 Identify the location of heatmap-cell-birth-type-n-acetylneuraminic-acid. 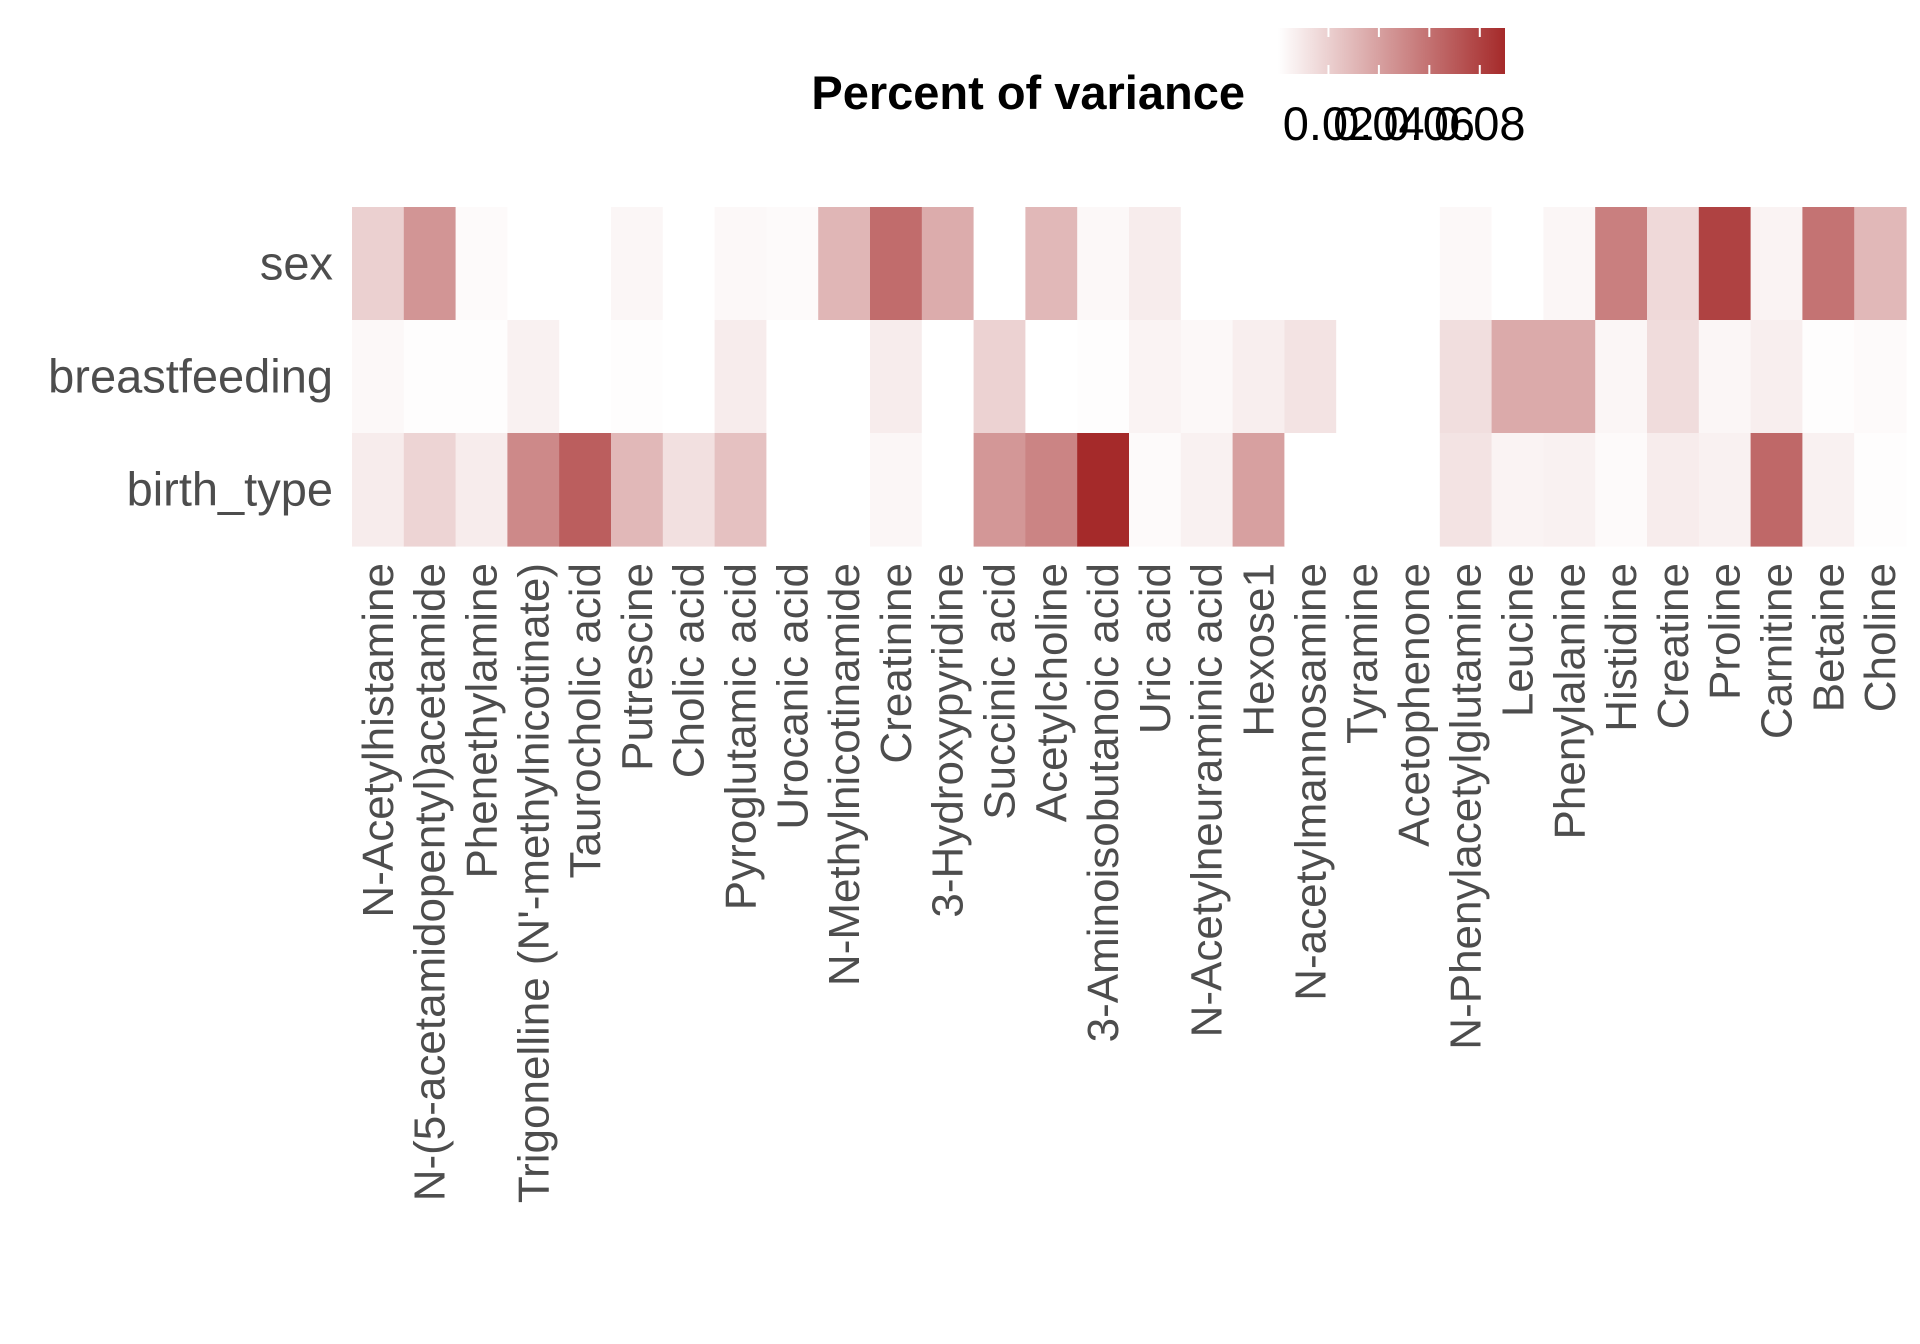
(1207, 490).